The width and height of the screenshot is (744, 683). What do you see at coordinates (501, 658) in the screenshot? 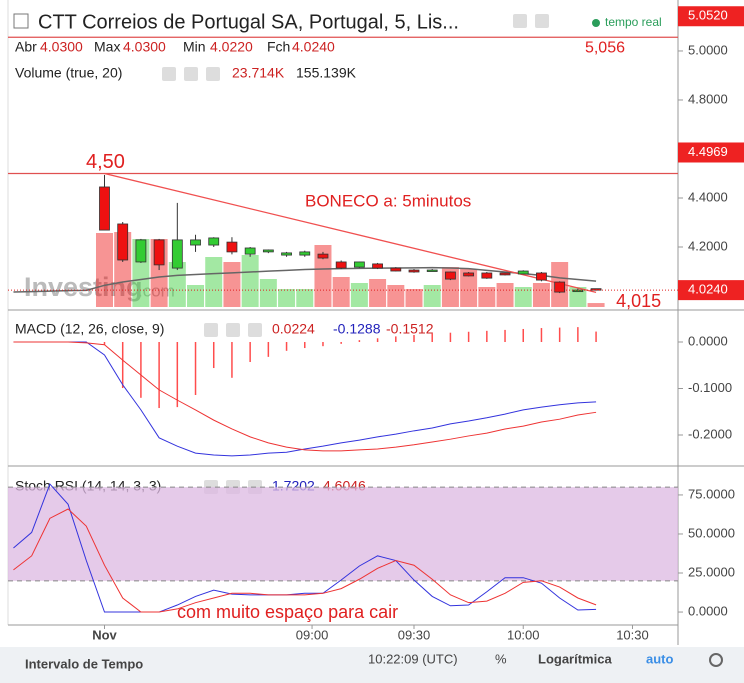
I see `percent-toggle: %` at bounding box center [501, 658].